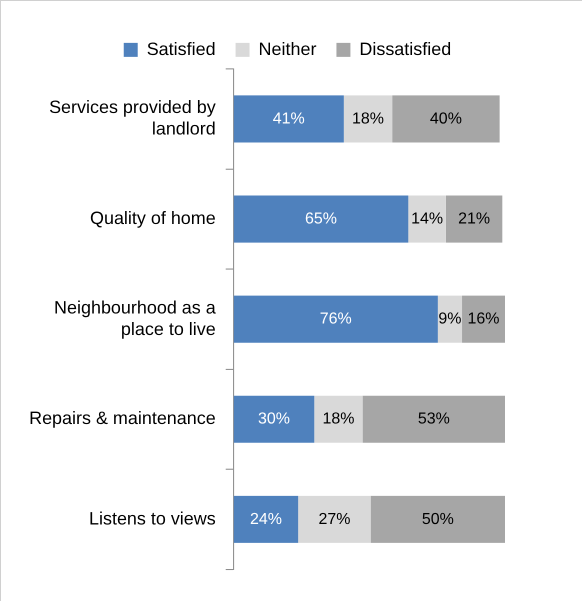  I want to click on data-label: 24%, so click(266, 519).